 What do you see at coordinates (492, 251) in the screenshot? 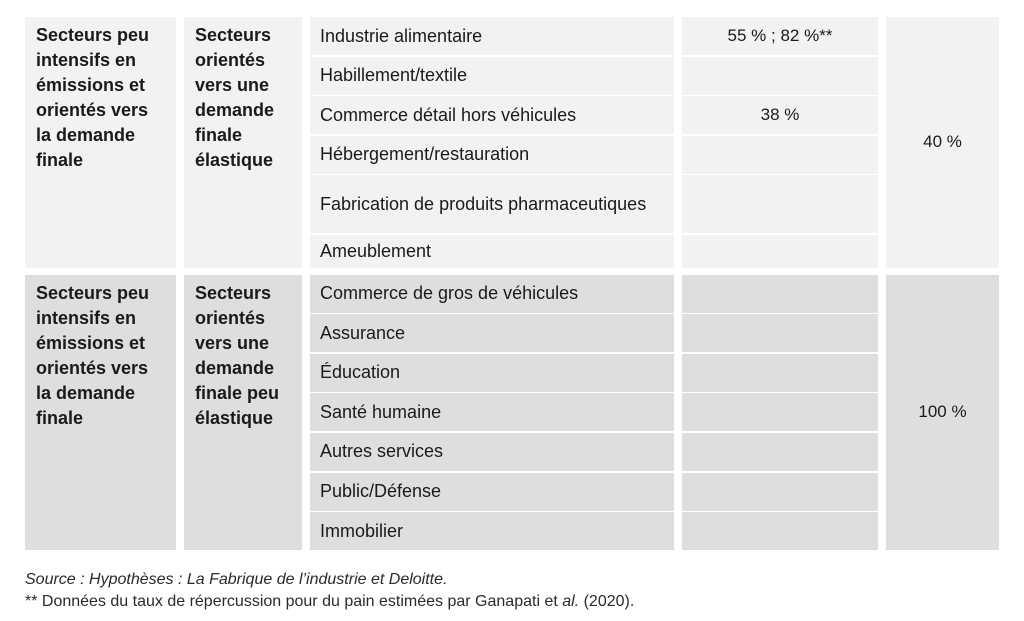
I see `sector-cell: Ameublement` at bounding box center [492, 251].